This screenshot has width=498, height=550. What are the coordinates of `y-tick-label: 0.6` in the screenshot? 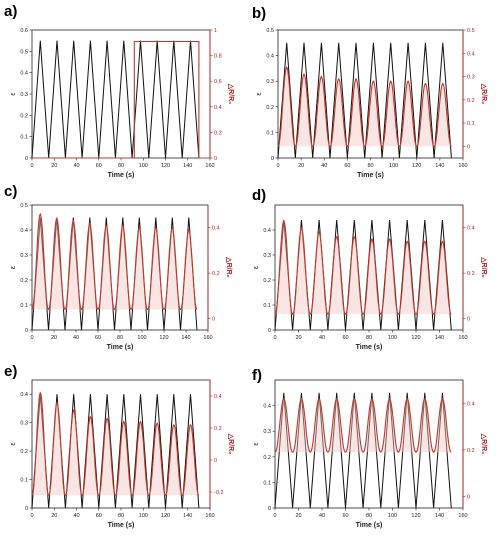 It's located at (24, 31).